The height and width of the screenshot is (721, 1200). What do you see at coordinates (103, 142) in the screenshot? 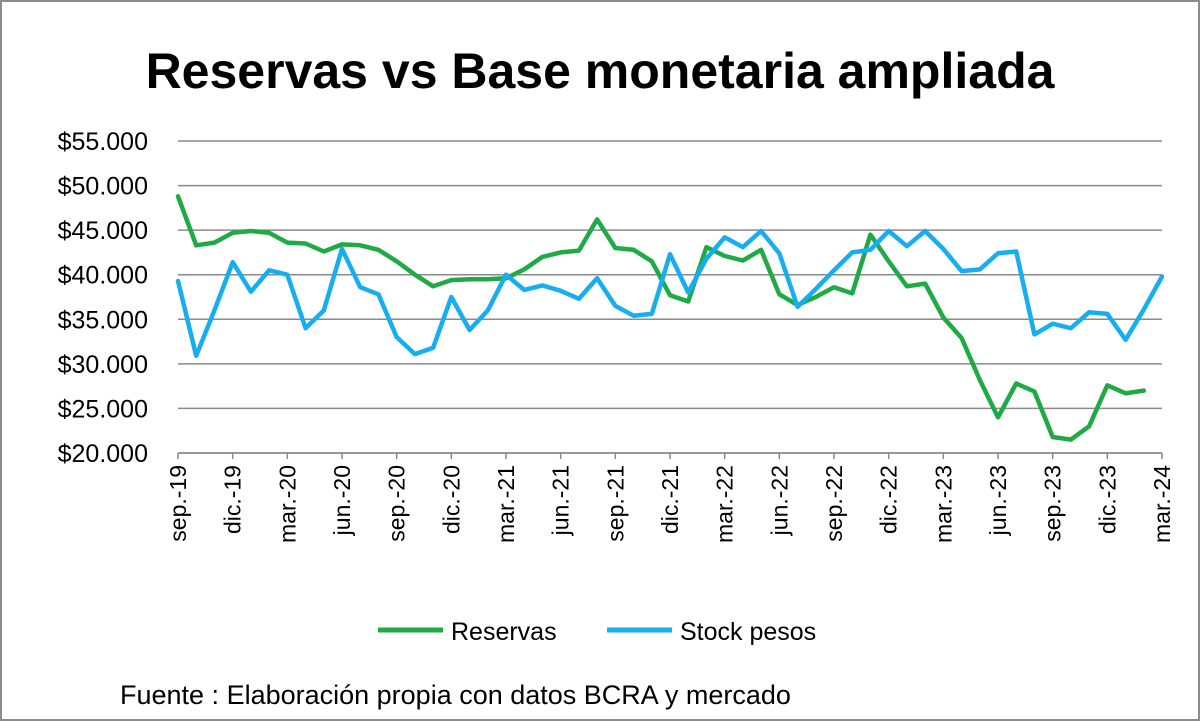
I see `y-tick-label: $55.000` at bounding box center [103, 142].